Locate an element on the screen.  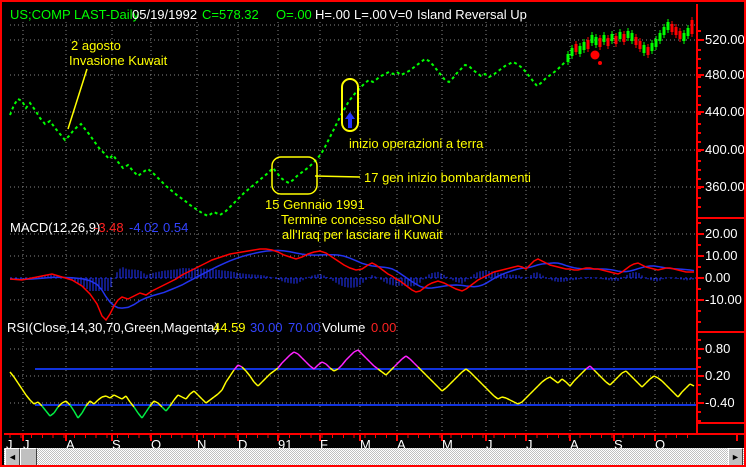
macd-value3: 0.54 is located at coordinates (176, 227).